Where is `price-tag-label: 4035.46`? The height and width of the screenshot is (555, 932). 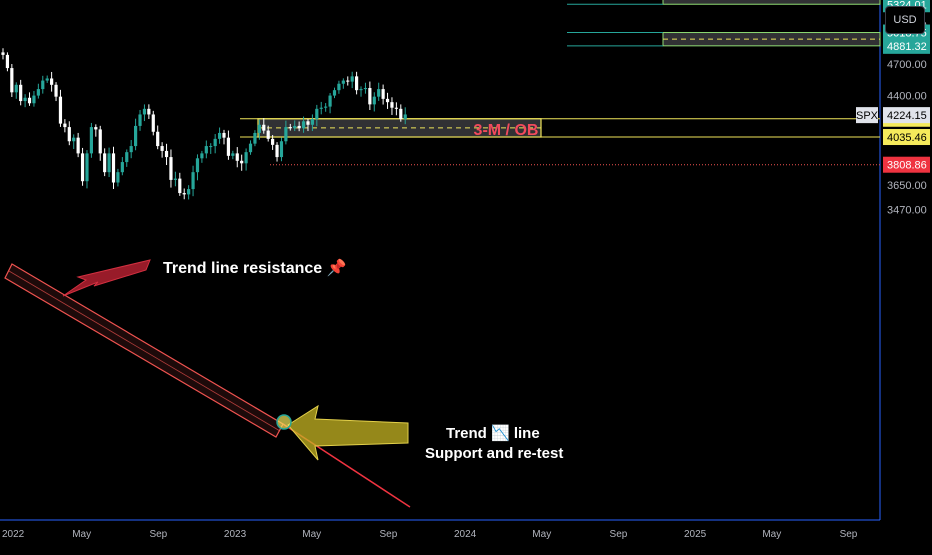 price-tag-label: 4035.46 is located at coordinates (907, 138).